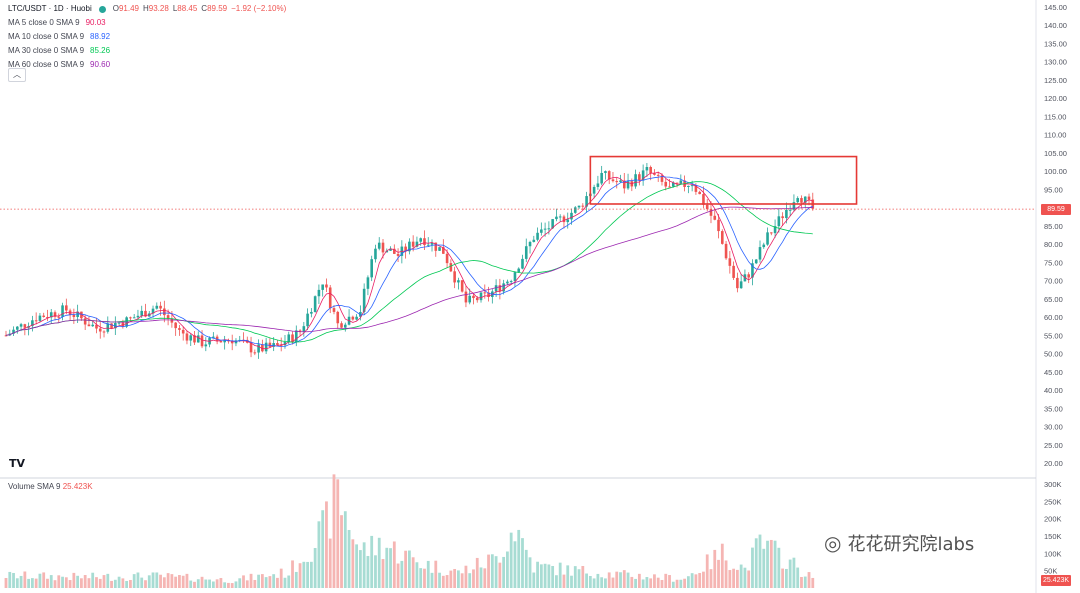 The image size is (1080, 593). What do you see at coordinates (1053, 189) in the screenshot?
I see `price-tick-label: 95.00` at bounding box center [1053, 189].